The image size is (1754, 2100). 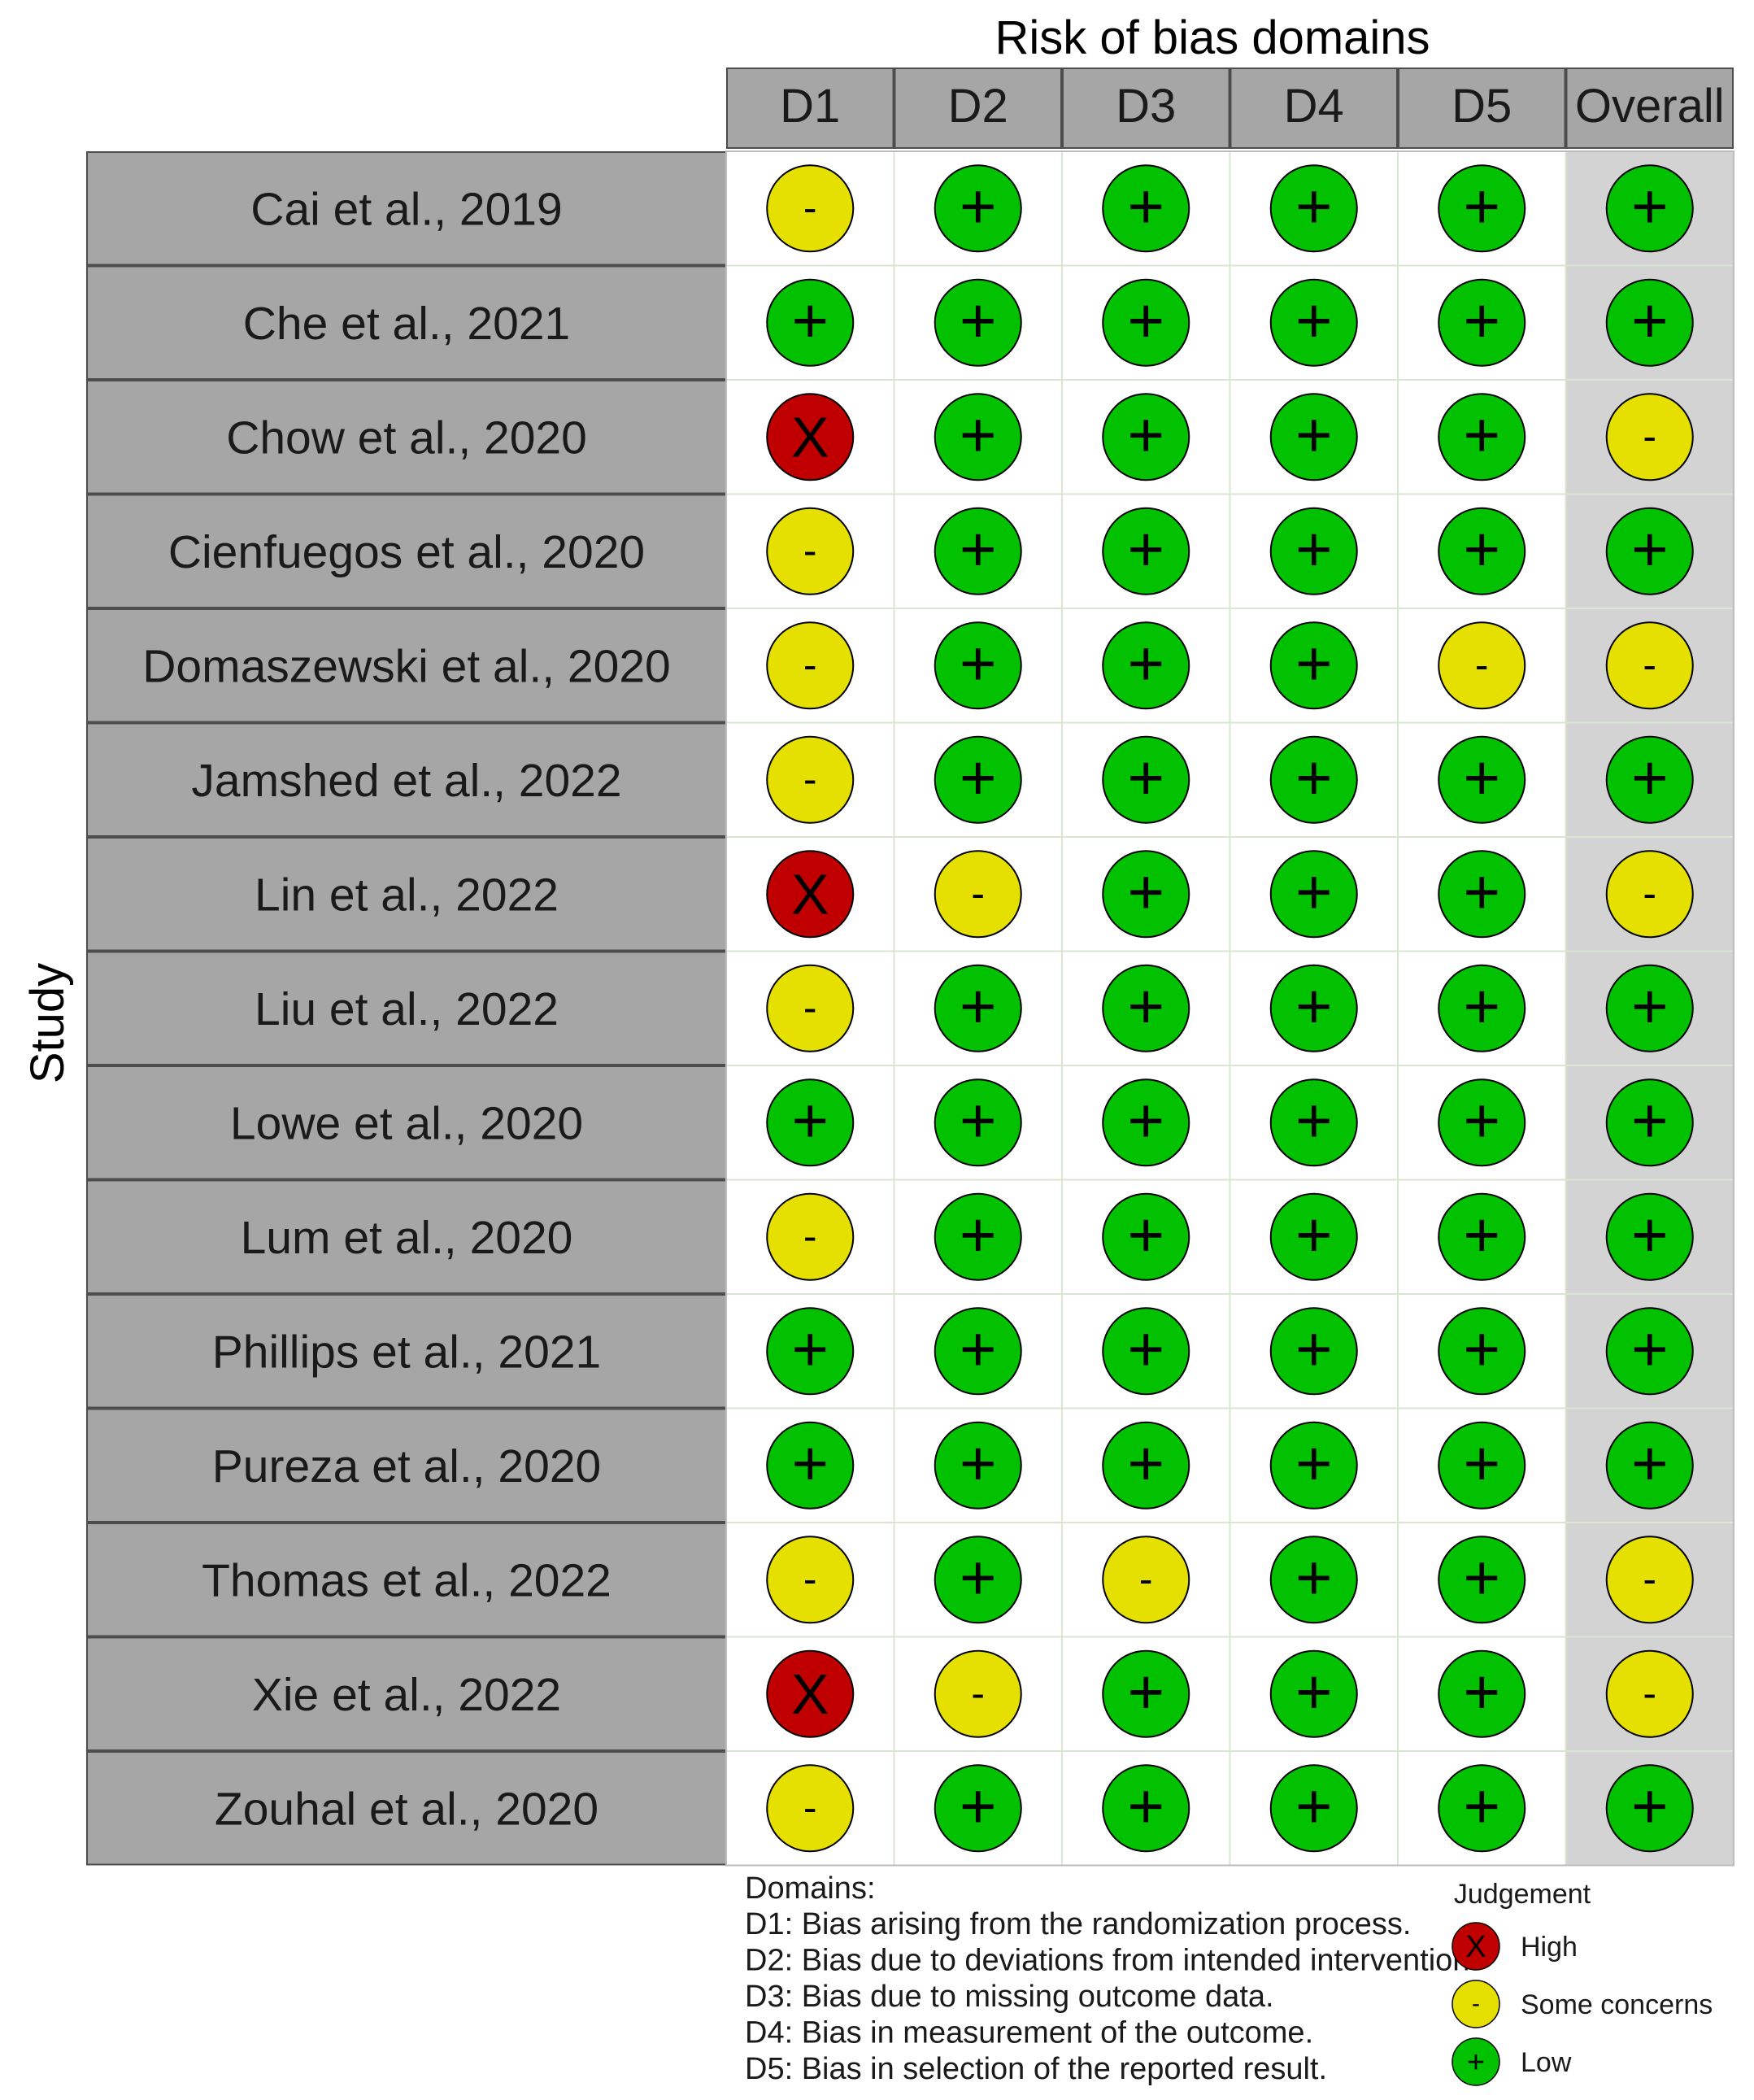 I want to click on study-label: Thomas et al., 2022, so click(x=407, y=1580).